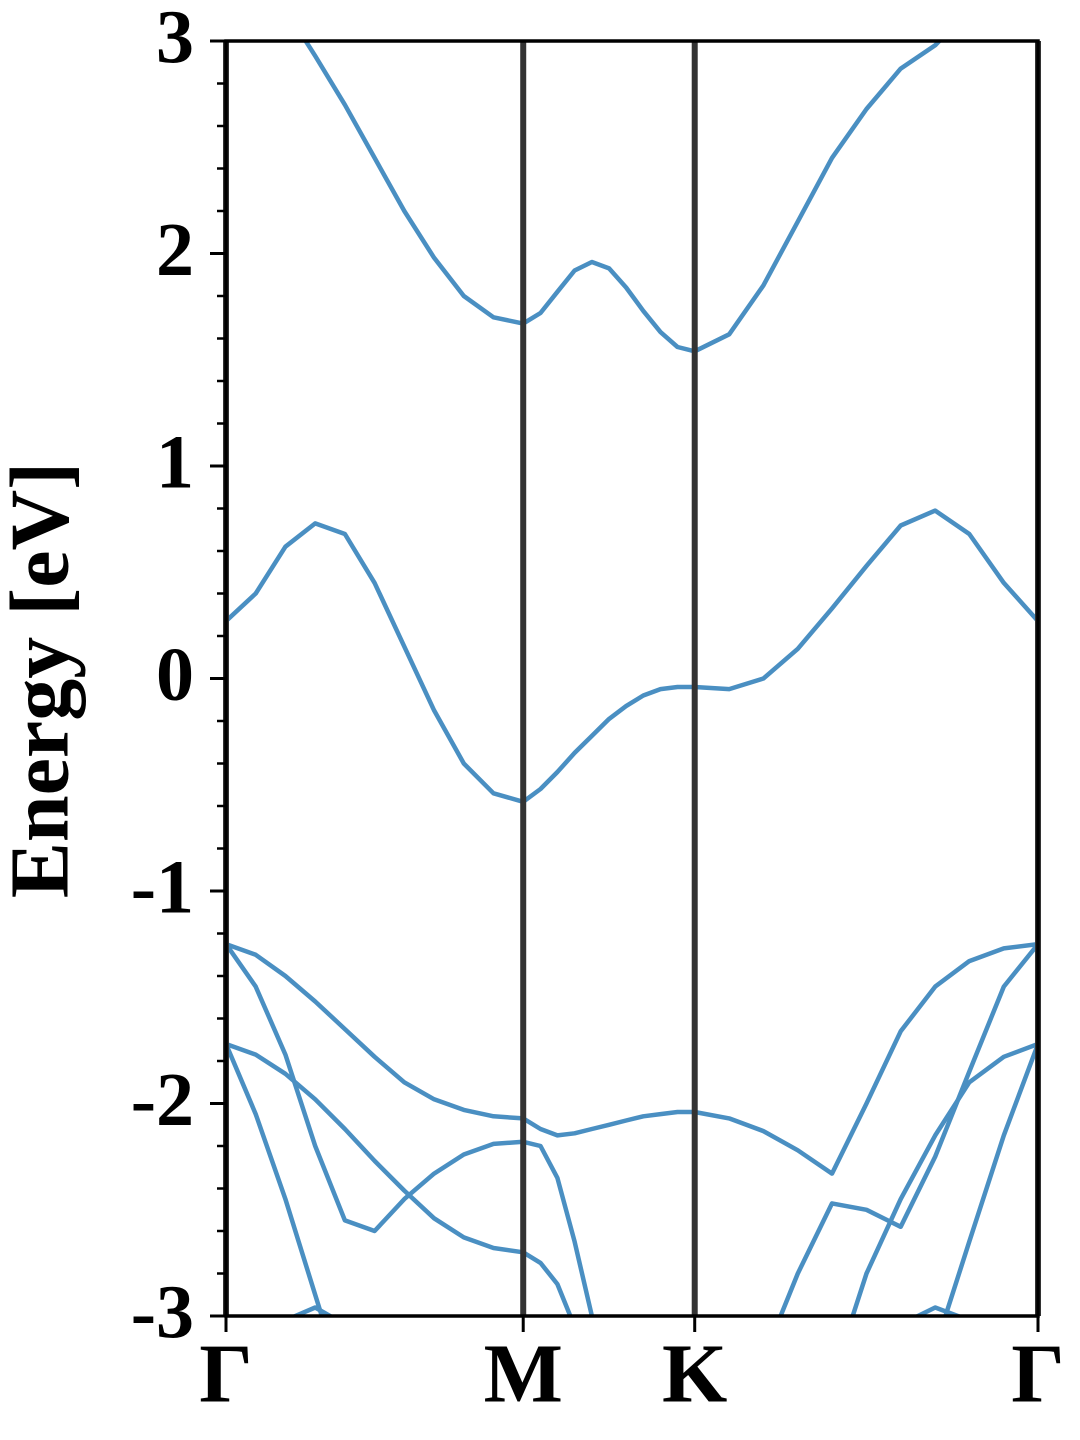 The height and width of the screenshot is (1440, 1080). Describe the element at coordinates (162, 1312) in the screenshot. I see `y-tick-label: -3` at that location.